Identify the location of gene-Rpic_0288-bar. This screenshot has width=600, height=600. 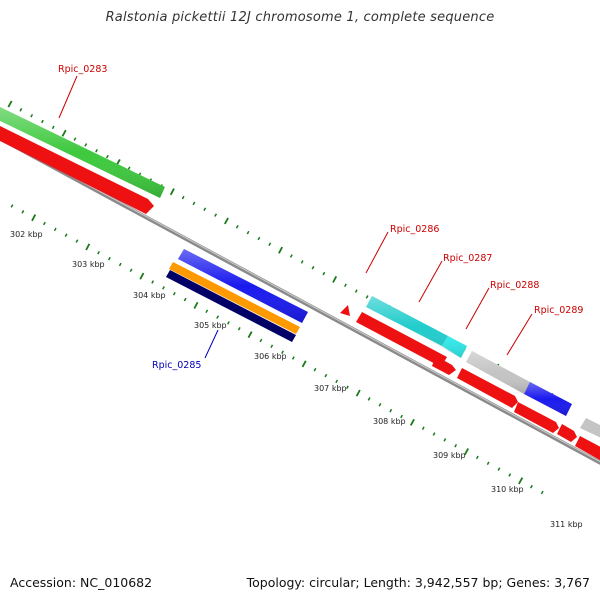
(498, 372).